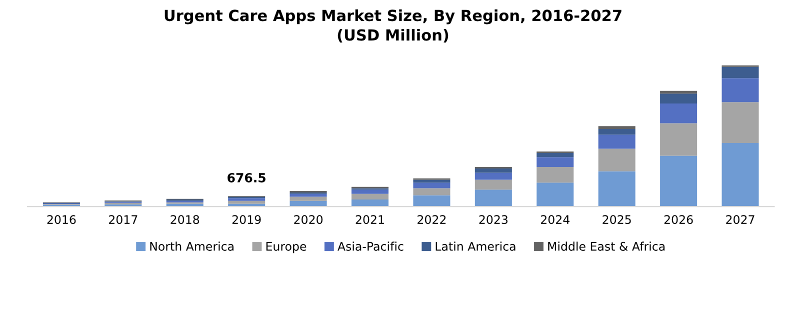  Describe the element at coordinates (286, 248) in the screenshot. I see `legend-label: Europe` at that location.